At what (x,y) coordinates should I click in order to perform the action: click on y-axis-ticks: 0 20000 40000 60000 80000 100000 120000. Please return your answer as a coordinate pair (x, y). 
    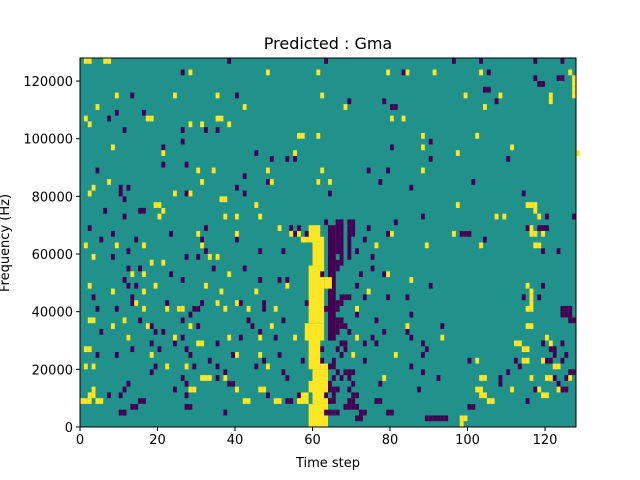
    Looking at the image, I should click on (51, 255).